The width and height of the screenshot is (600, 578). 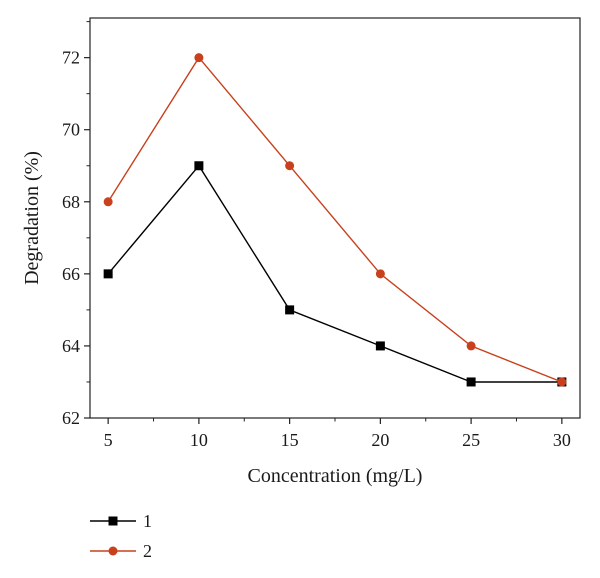 What do you see at coordinates (562, 440) in the screenshot?
I see `x-tick-label: 30` at bounding box center [562, 440].